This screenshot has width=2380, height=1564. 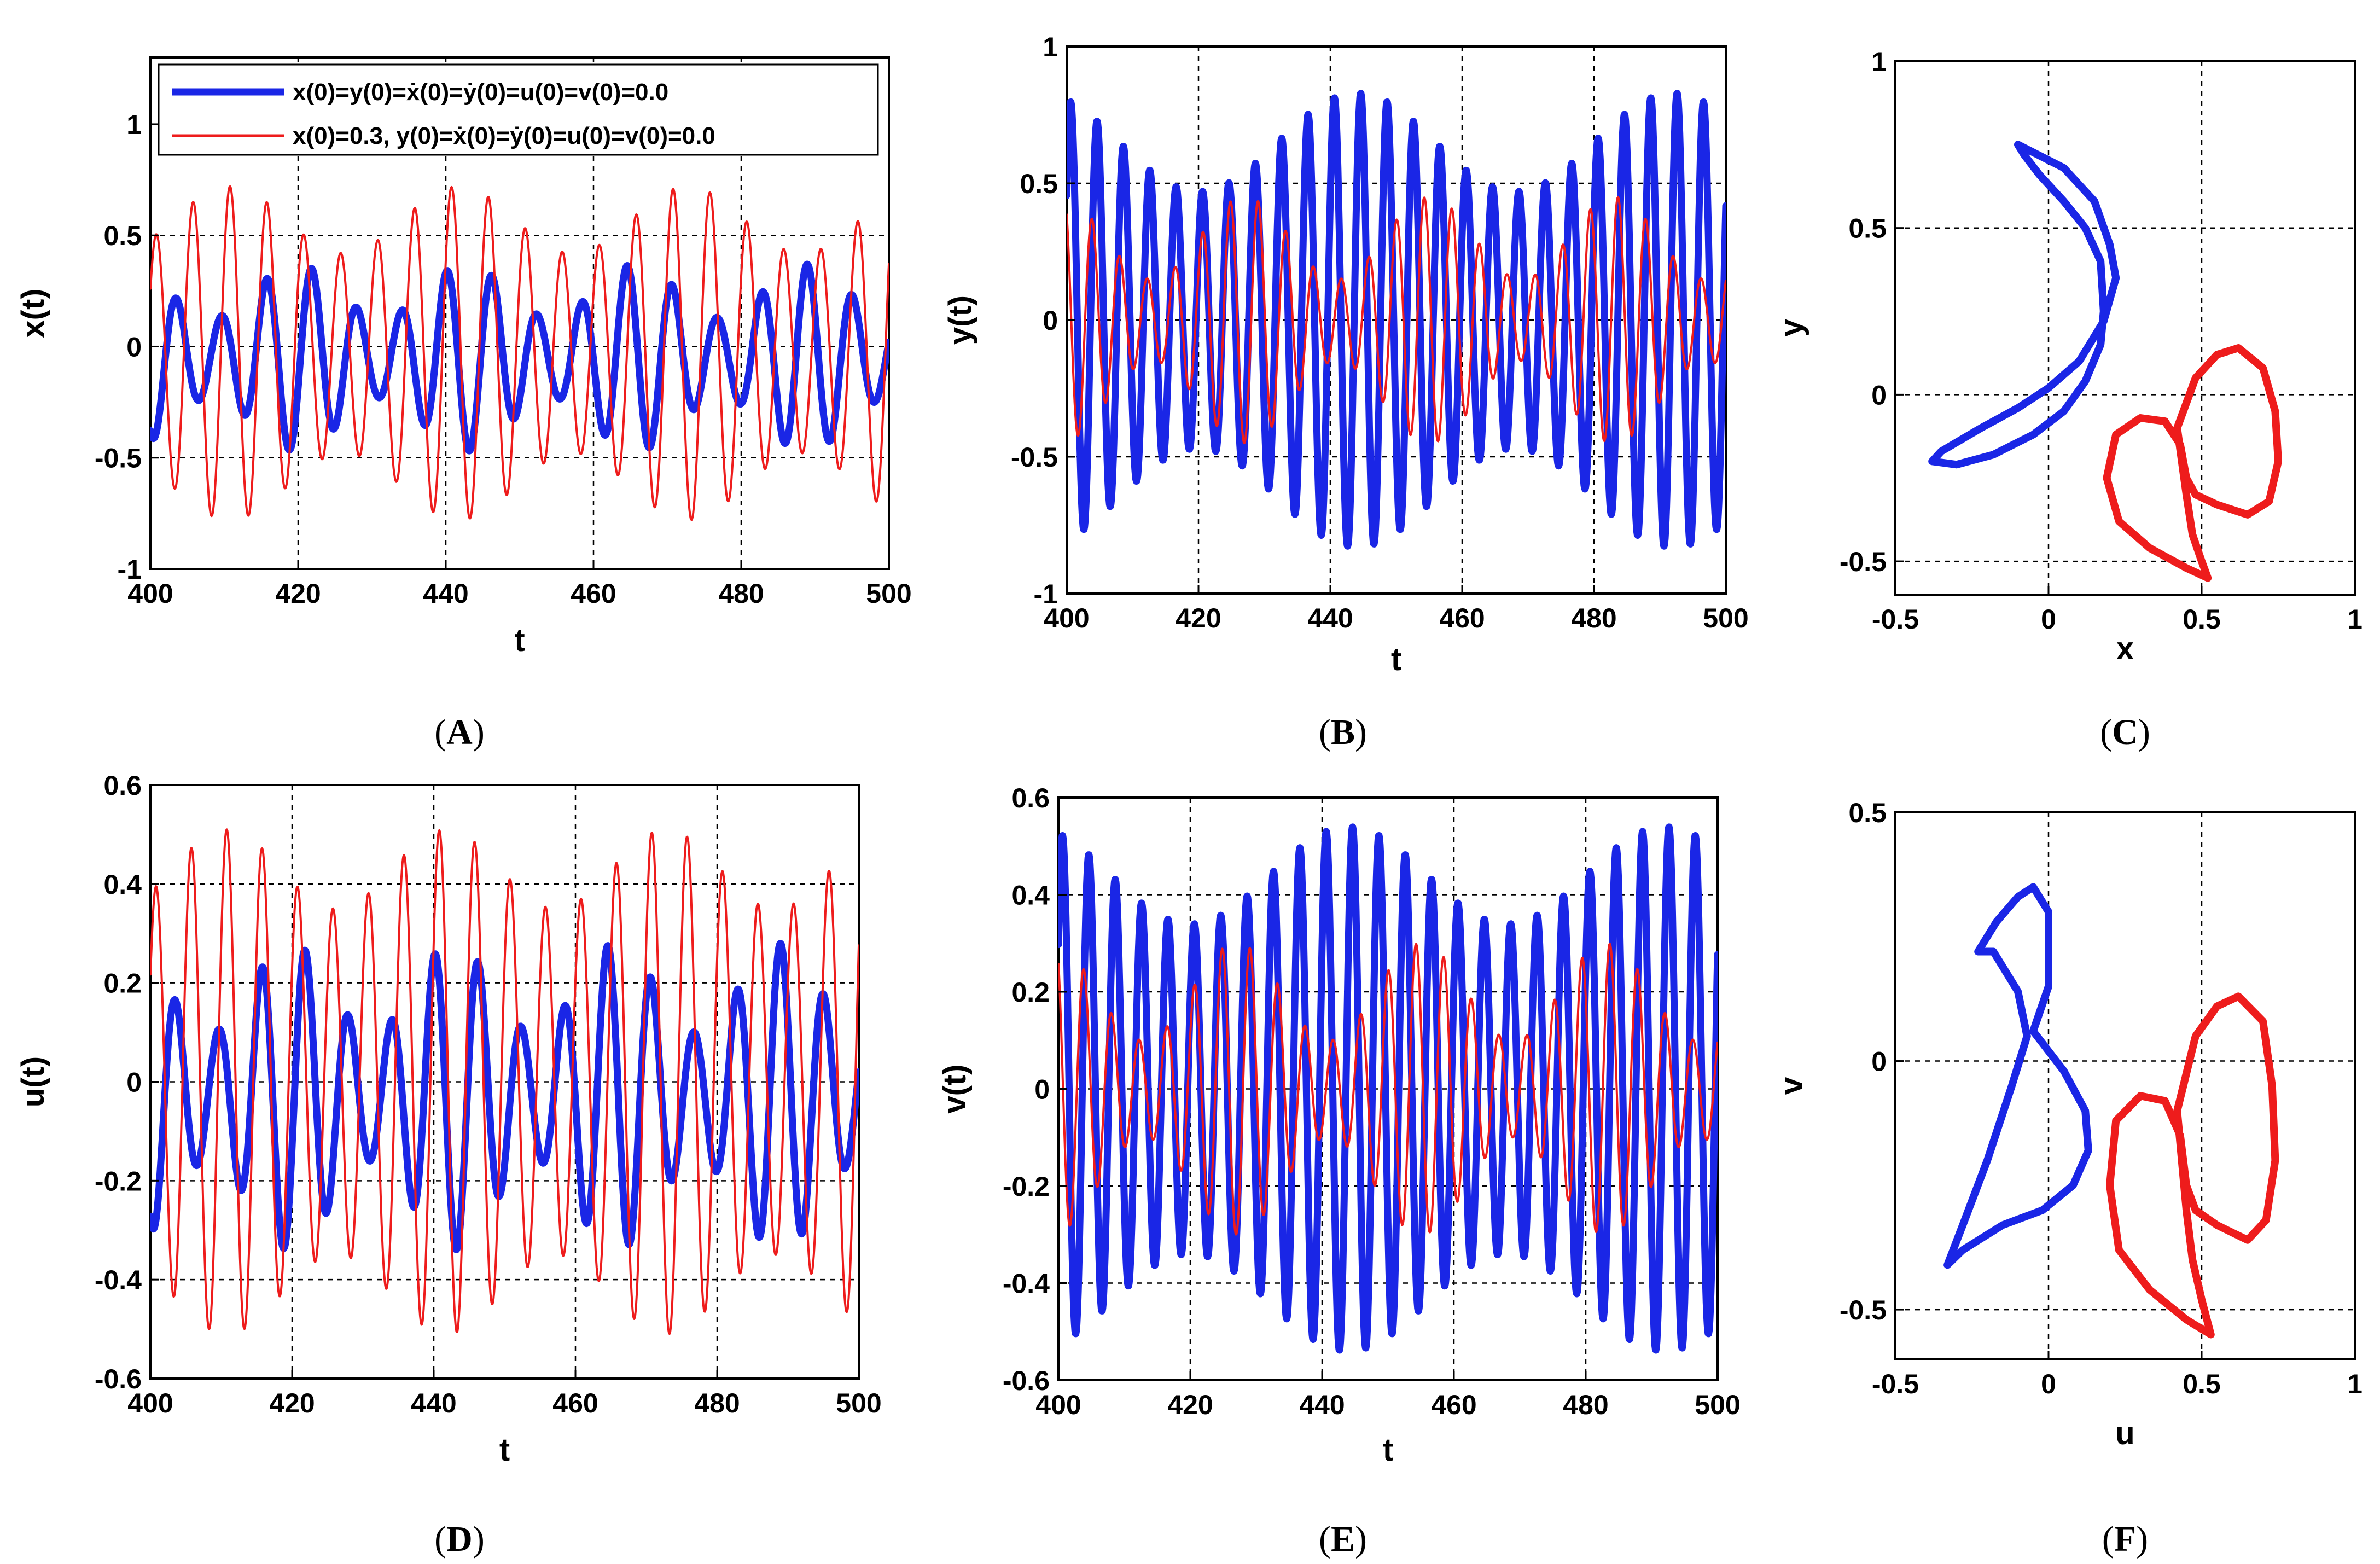 What do you see at coordinates (1791, 328) in the screenshot?
I see `y-axis-label: y` at bounding box center [1791, 328].